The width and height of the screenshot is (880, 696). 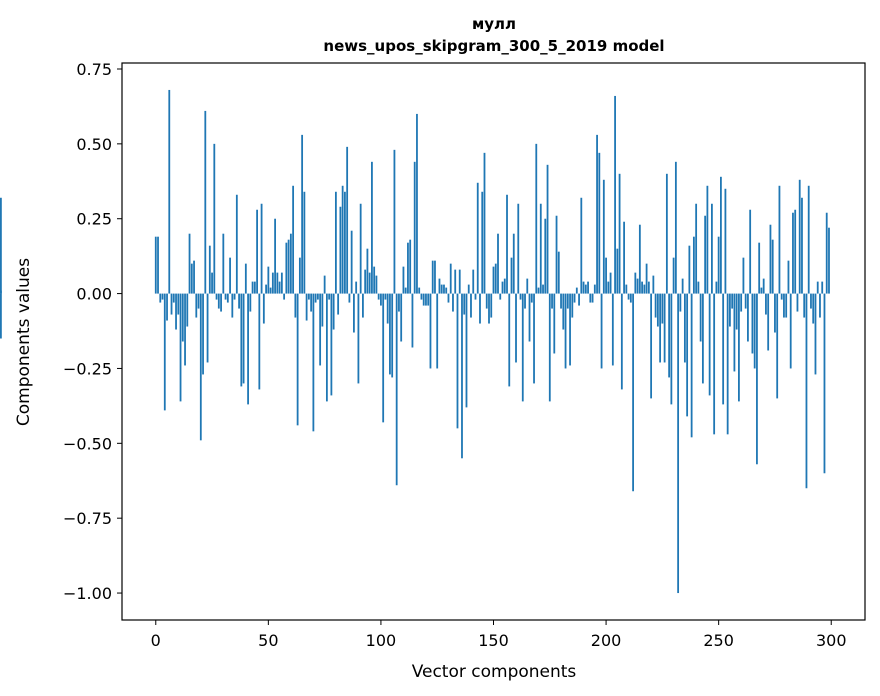 I want to click on y-axis-label: Components values, so click(x=24, y=342).